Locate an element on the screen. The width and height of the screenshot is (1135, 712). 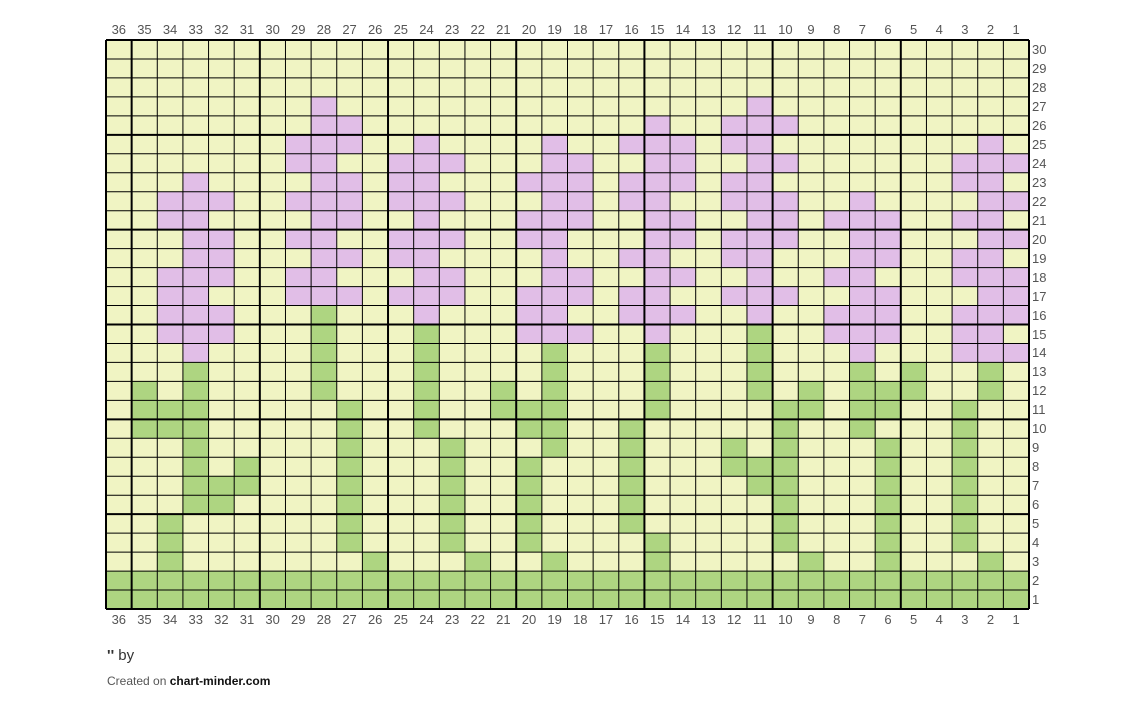
column-number-bottom: 20 is located at coordinates (529, 619).